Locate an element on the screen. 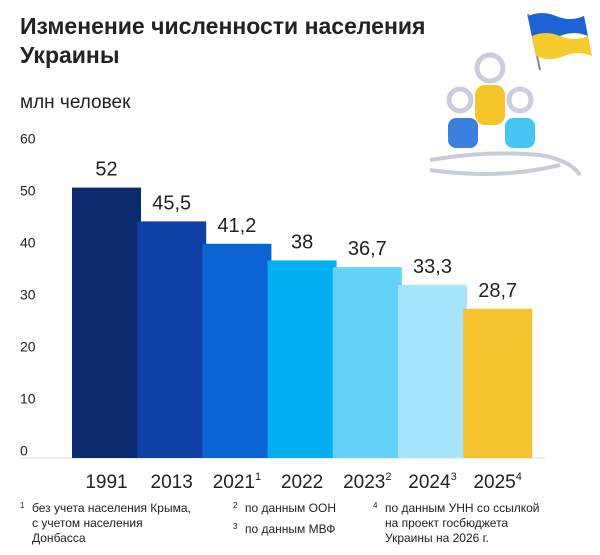  footnote-mark: 1 is located at coordinates (22, 505).